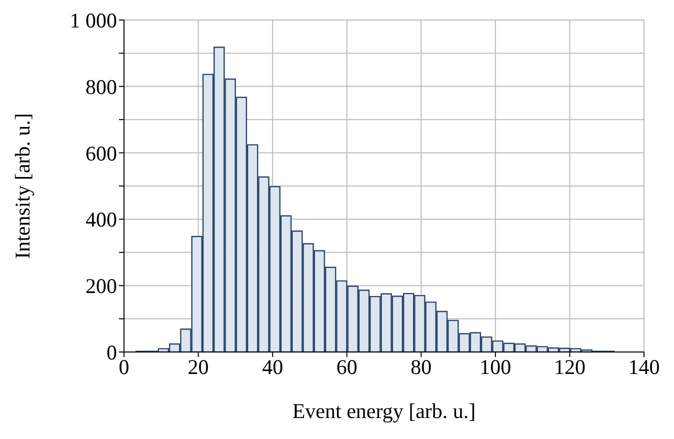 This screenshot has height=439, width=674. I want to click on x-tick-label: 140, so click(644, 366).